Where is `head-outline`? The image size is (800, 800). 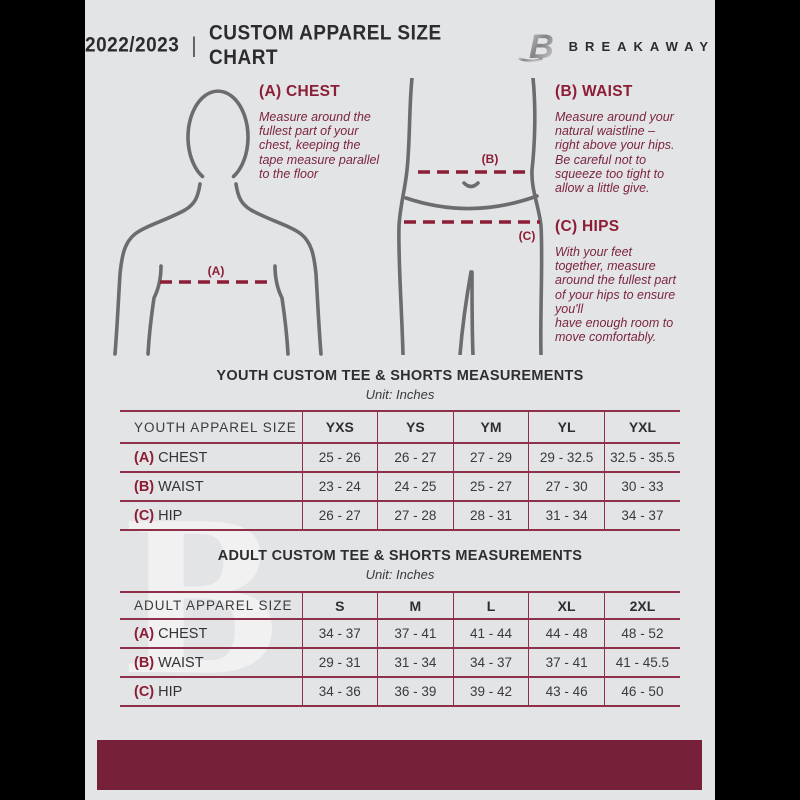 head-outline is located at coordinates (218, 134).